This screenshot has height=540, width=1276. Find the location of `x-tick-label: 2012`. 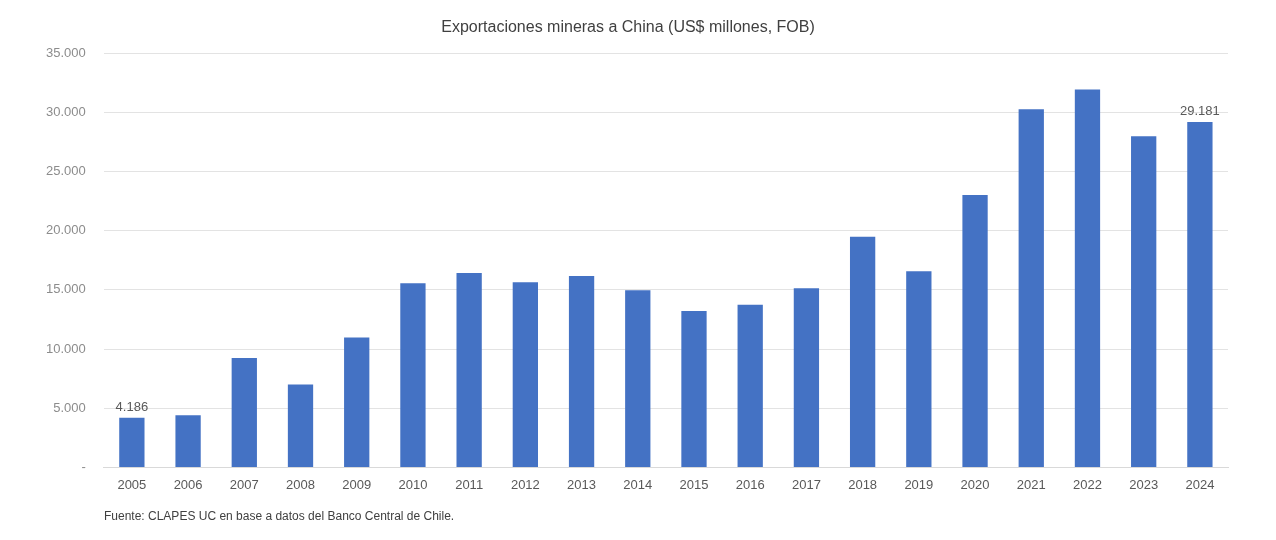

x-tick-label: 2012 is located at coordinates (525, 484).